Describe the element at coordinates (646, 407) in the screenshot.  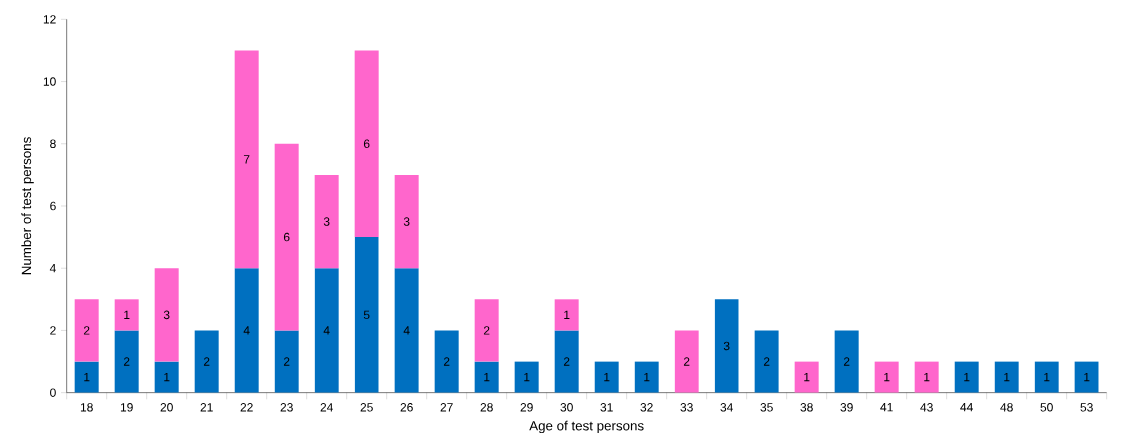
I see `x-tick-label: 32` at that location.